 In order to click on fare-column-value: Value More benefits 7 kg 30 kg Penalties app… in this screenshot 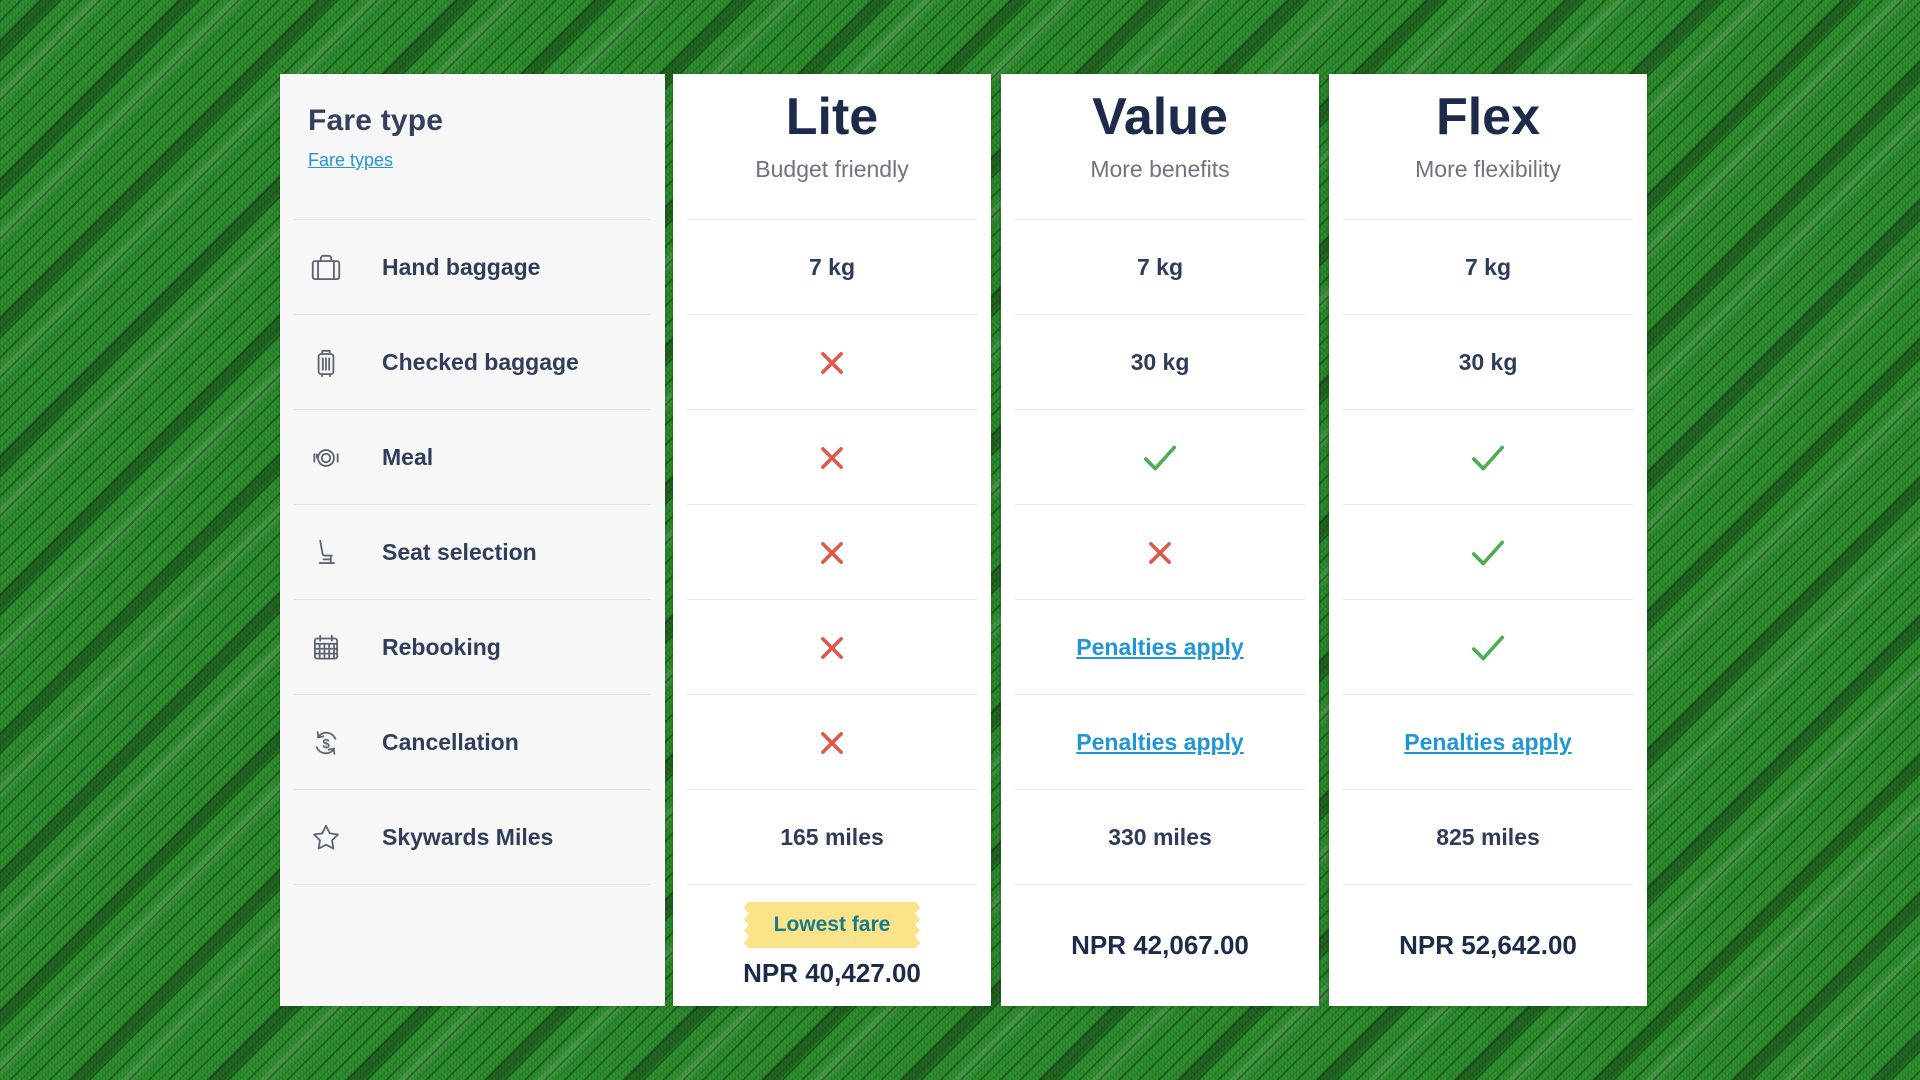, I will do `click(1160, 540)`.